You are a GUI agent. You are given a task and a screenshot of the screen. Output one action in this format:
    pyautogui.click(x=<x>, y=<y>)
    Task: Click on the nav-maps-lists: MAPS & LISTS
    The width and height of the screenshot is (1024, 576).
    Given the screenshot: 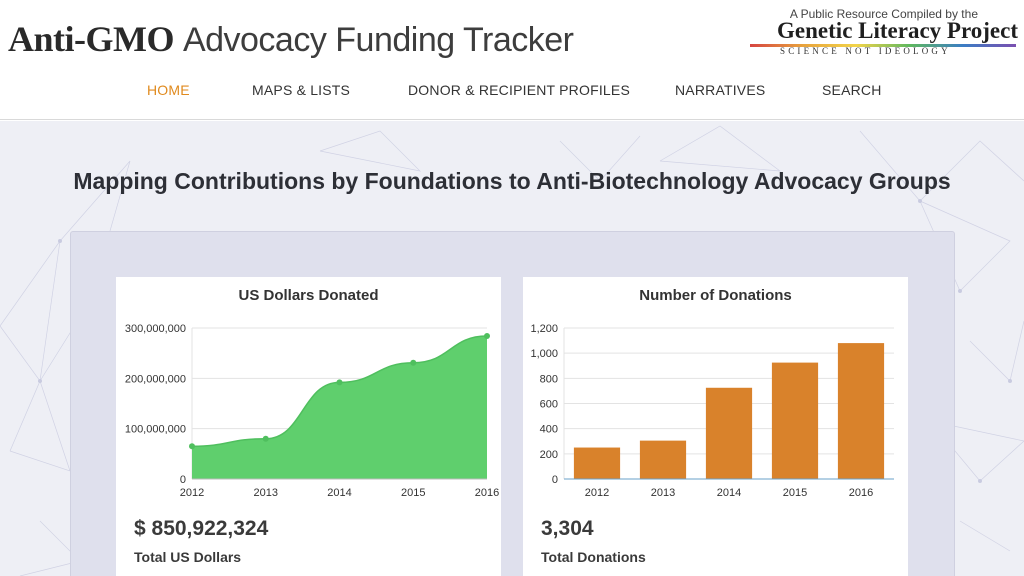 What is the action you would take?
    pyautogui.click(x=301, y=90)
    